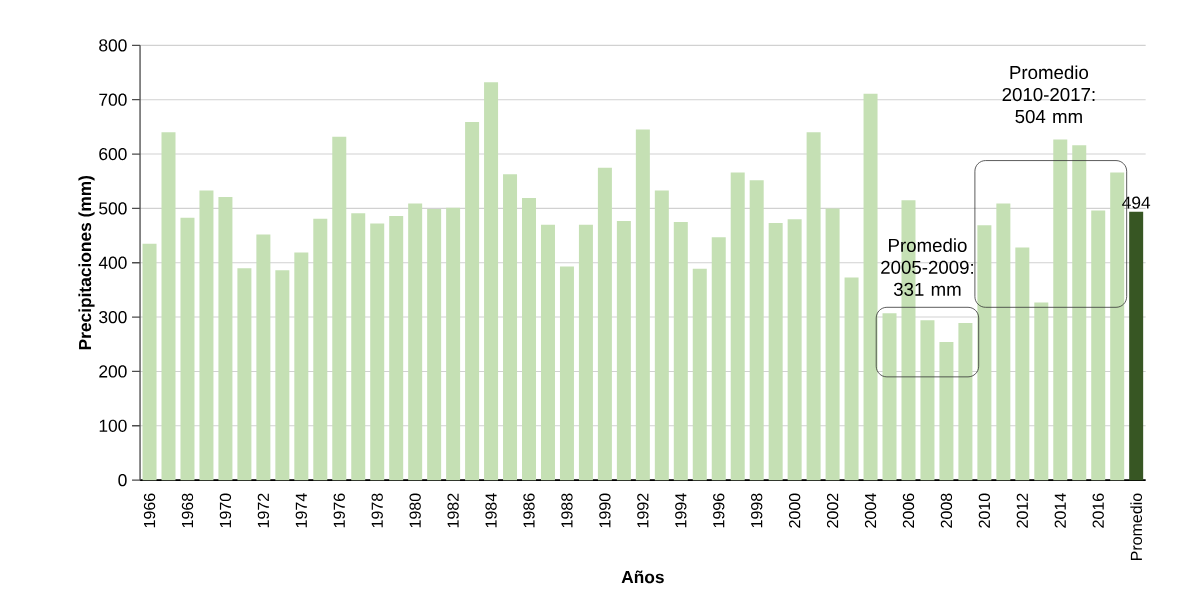 The image size is (1179, 607). What do you see at coordinates (113, 317) in the screenshot?
I see `y-tick-label: 300` at bounding box center [113, 317].